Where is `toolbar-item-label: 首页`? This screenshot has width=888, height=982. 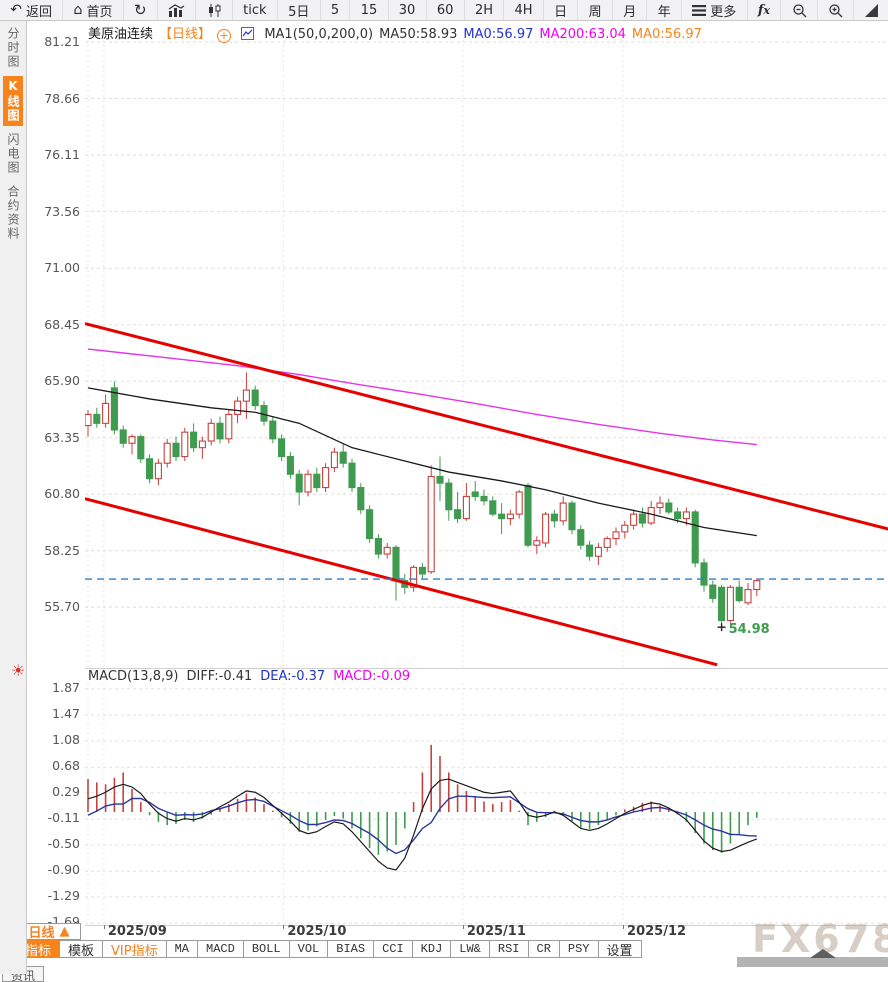
toolbar-item-label: 首页 is located at coordinates (99, 12).